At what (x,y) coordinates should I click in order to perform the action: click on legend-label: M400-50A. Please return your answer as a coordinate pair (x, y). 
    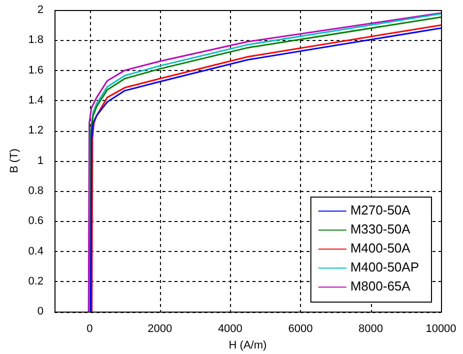
    Looking at the image, I should click on (380, 248).